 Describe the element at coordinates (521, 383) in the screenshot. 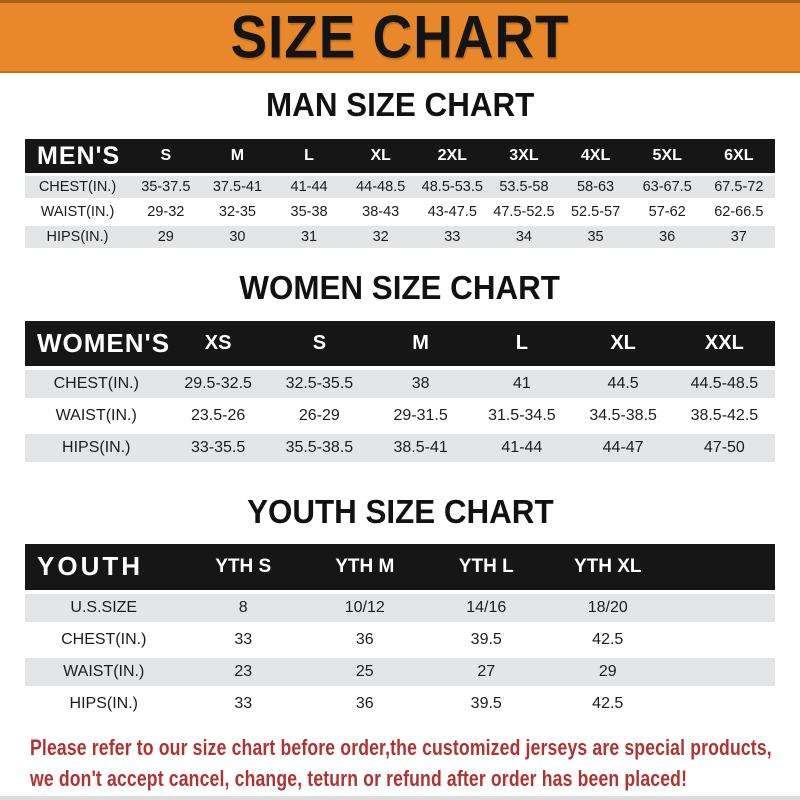

I see `size-cell: 41` at that location.